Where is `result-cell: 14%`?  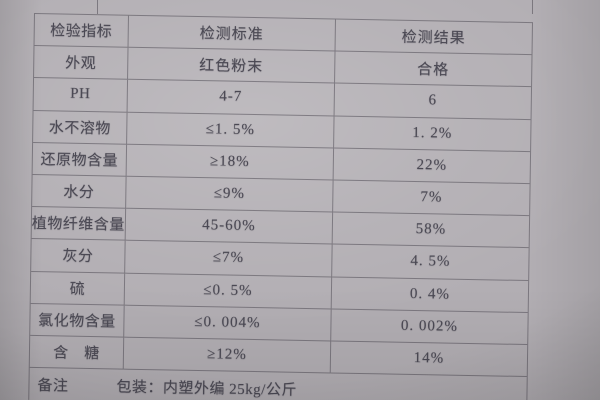 result-cell: 14% is located at coordinates (429, 359).